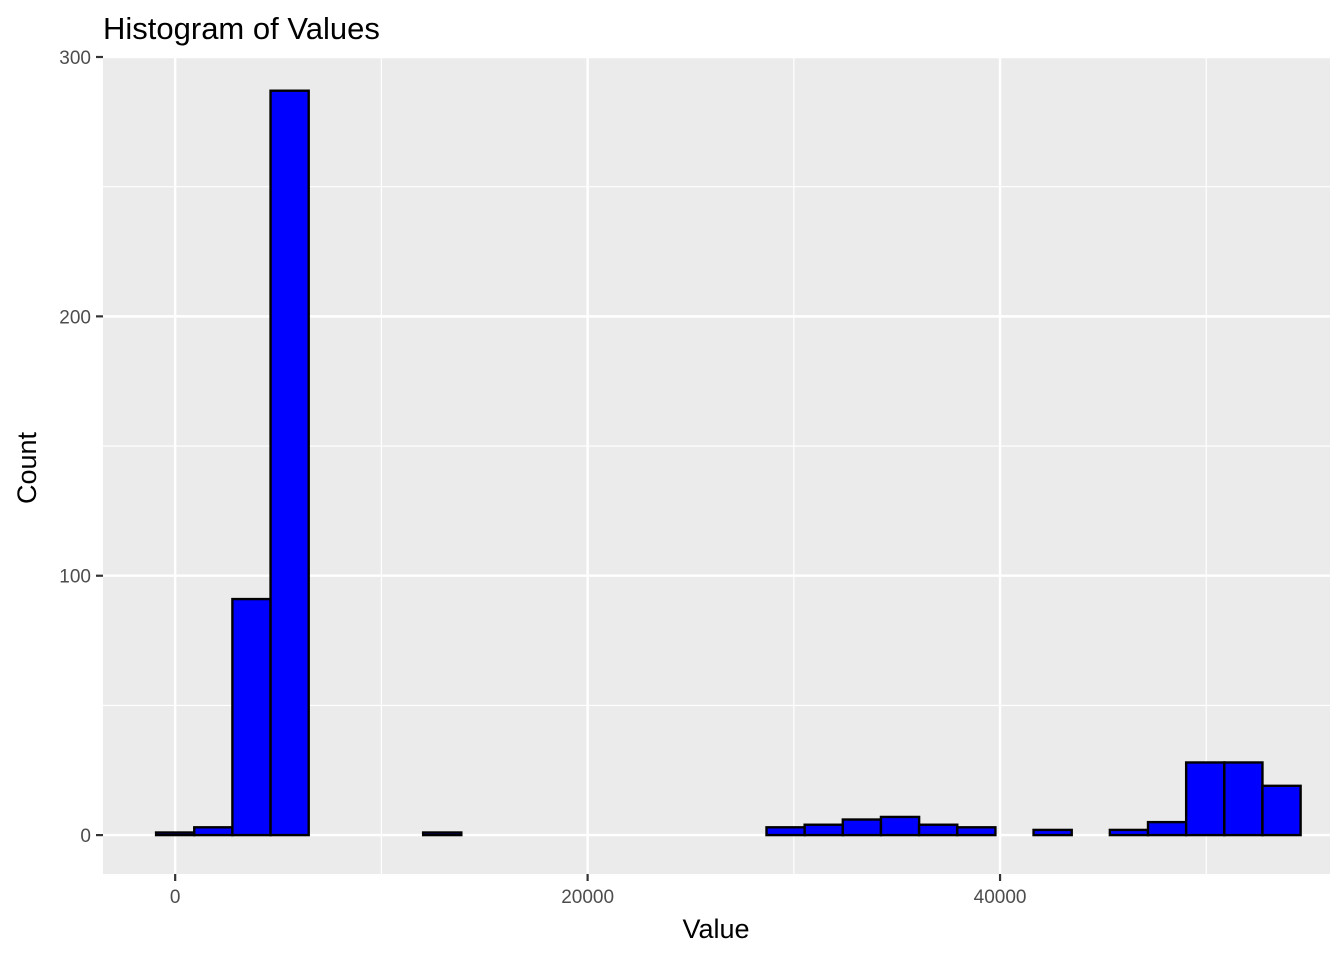  Describe the element at coordinates (85, 836) in the screenshot. I see `y-tick-label: 0` at that location.